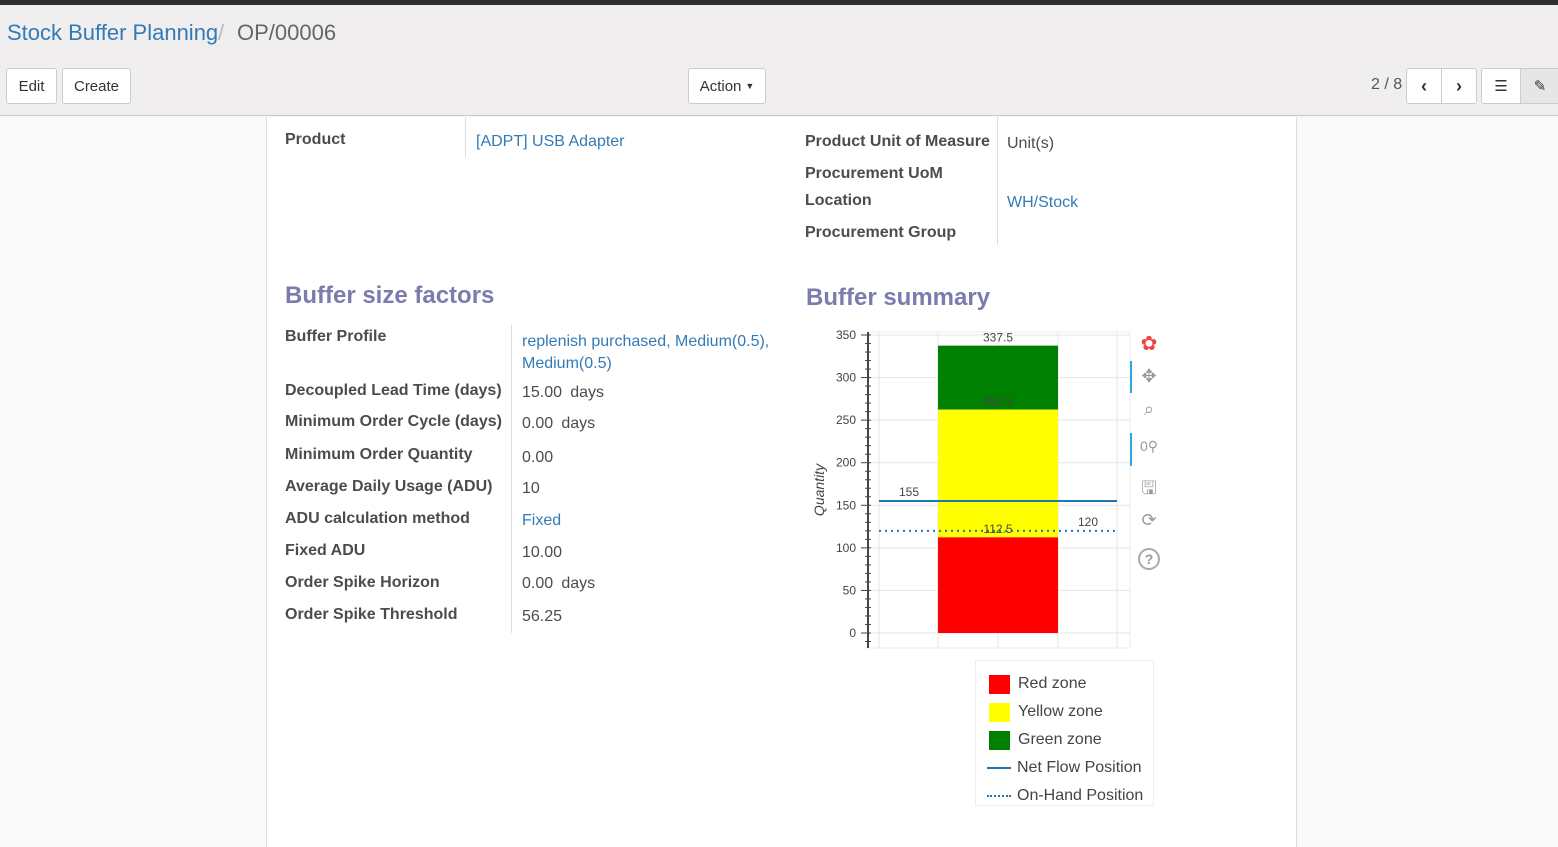  I want to click on spike-threshold-label: Order Spike Threshold, so click(371, 614).